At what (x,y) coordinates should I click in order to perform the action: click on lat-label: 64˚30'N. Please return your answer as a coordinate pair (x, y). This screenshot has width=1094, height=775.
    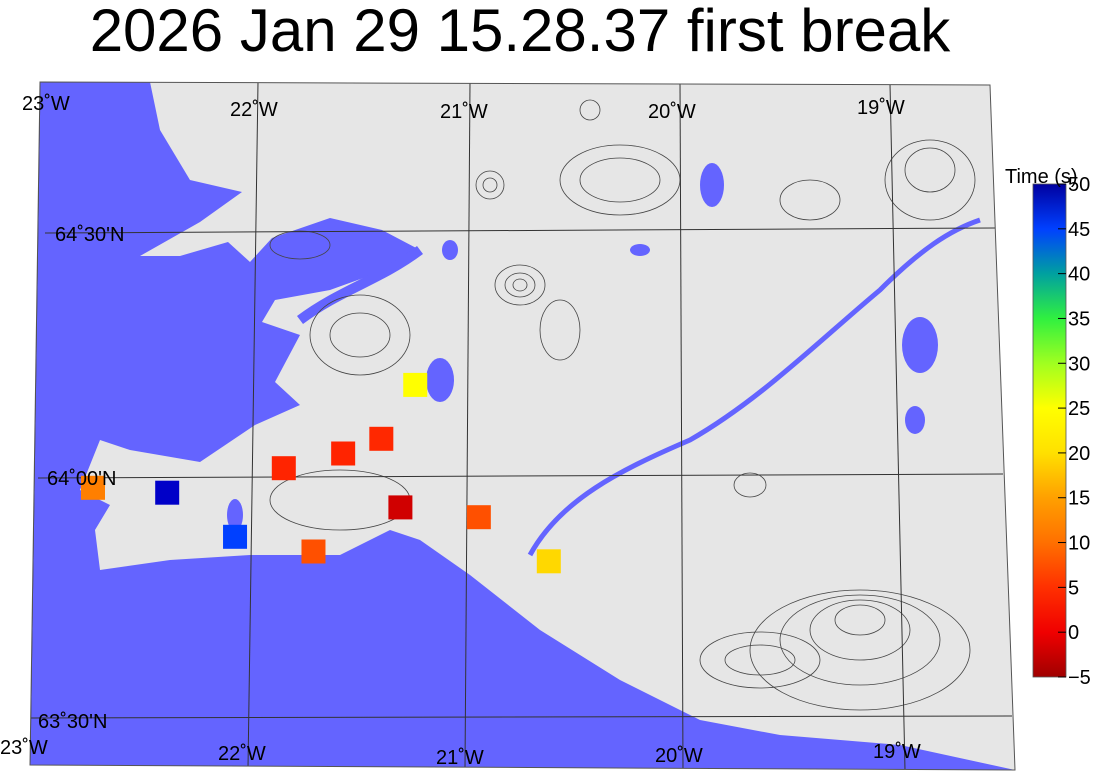
    Looking at the image, I should click on (89, 235).